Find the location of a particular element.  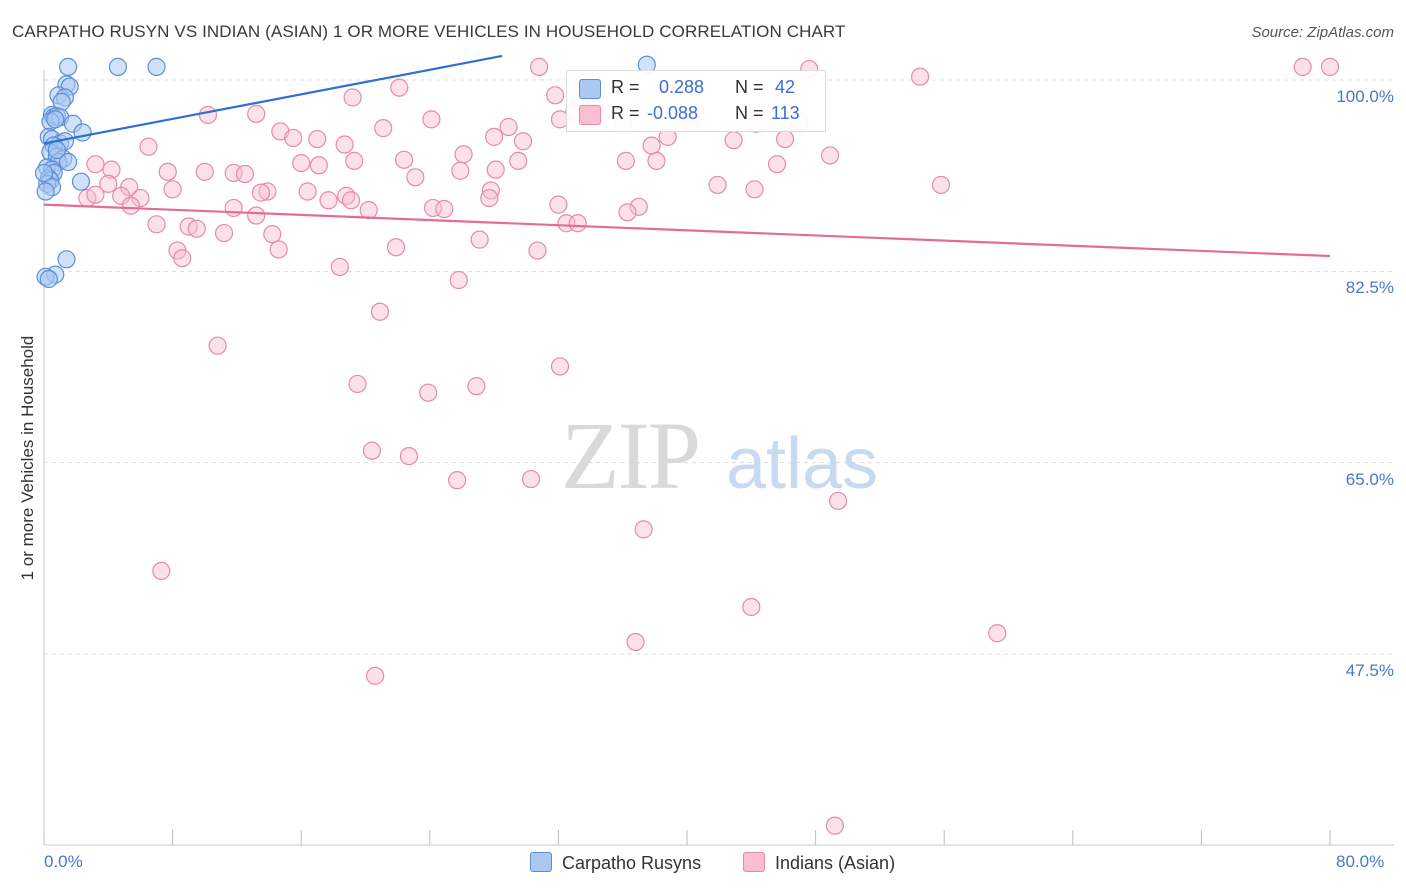

series-legend: Carpatho Rusyns Indians (Asian) is located at coordinates (703, 865).